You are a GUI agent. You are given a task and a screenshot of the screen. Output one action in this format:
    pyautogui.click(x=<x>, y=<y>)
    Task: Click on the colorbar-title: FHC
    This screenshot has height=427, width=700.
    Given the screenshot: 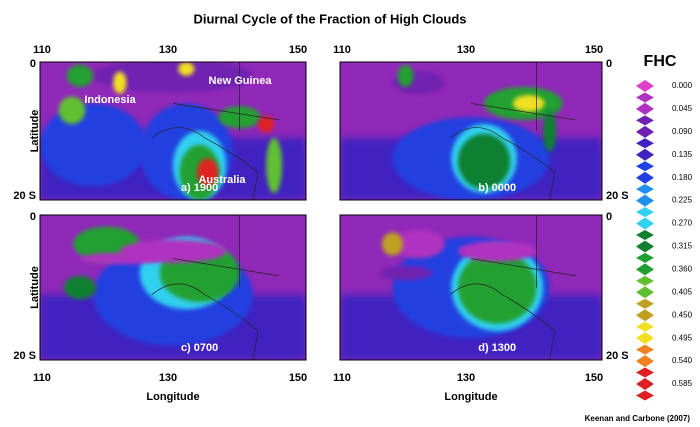 What is the action you would take?
    pyautogui.click(x=660, y=61)
    